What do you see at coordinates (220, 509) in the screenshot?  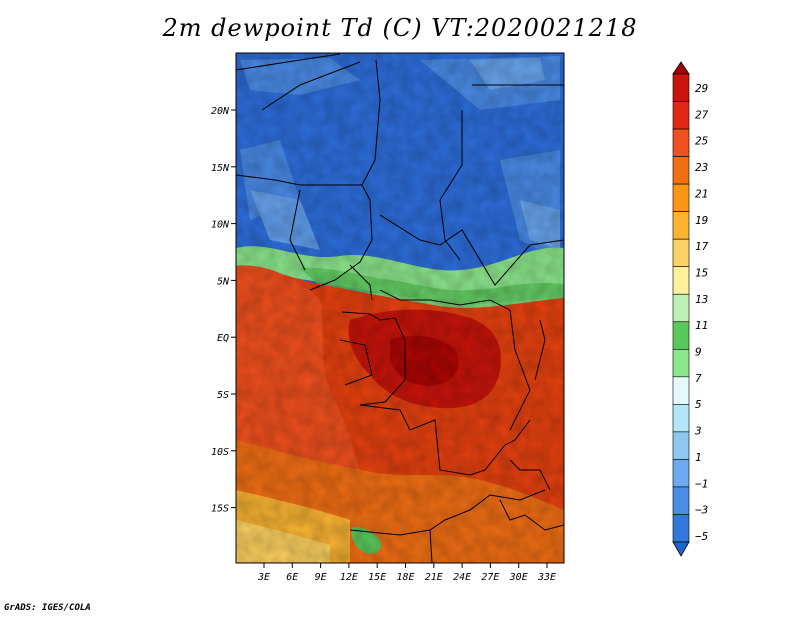 I see `lat-tick-label: 15S` at bounding box center [220, 509].